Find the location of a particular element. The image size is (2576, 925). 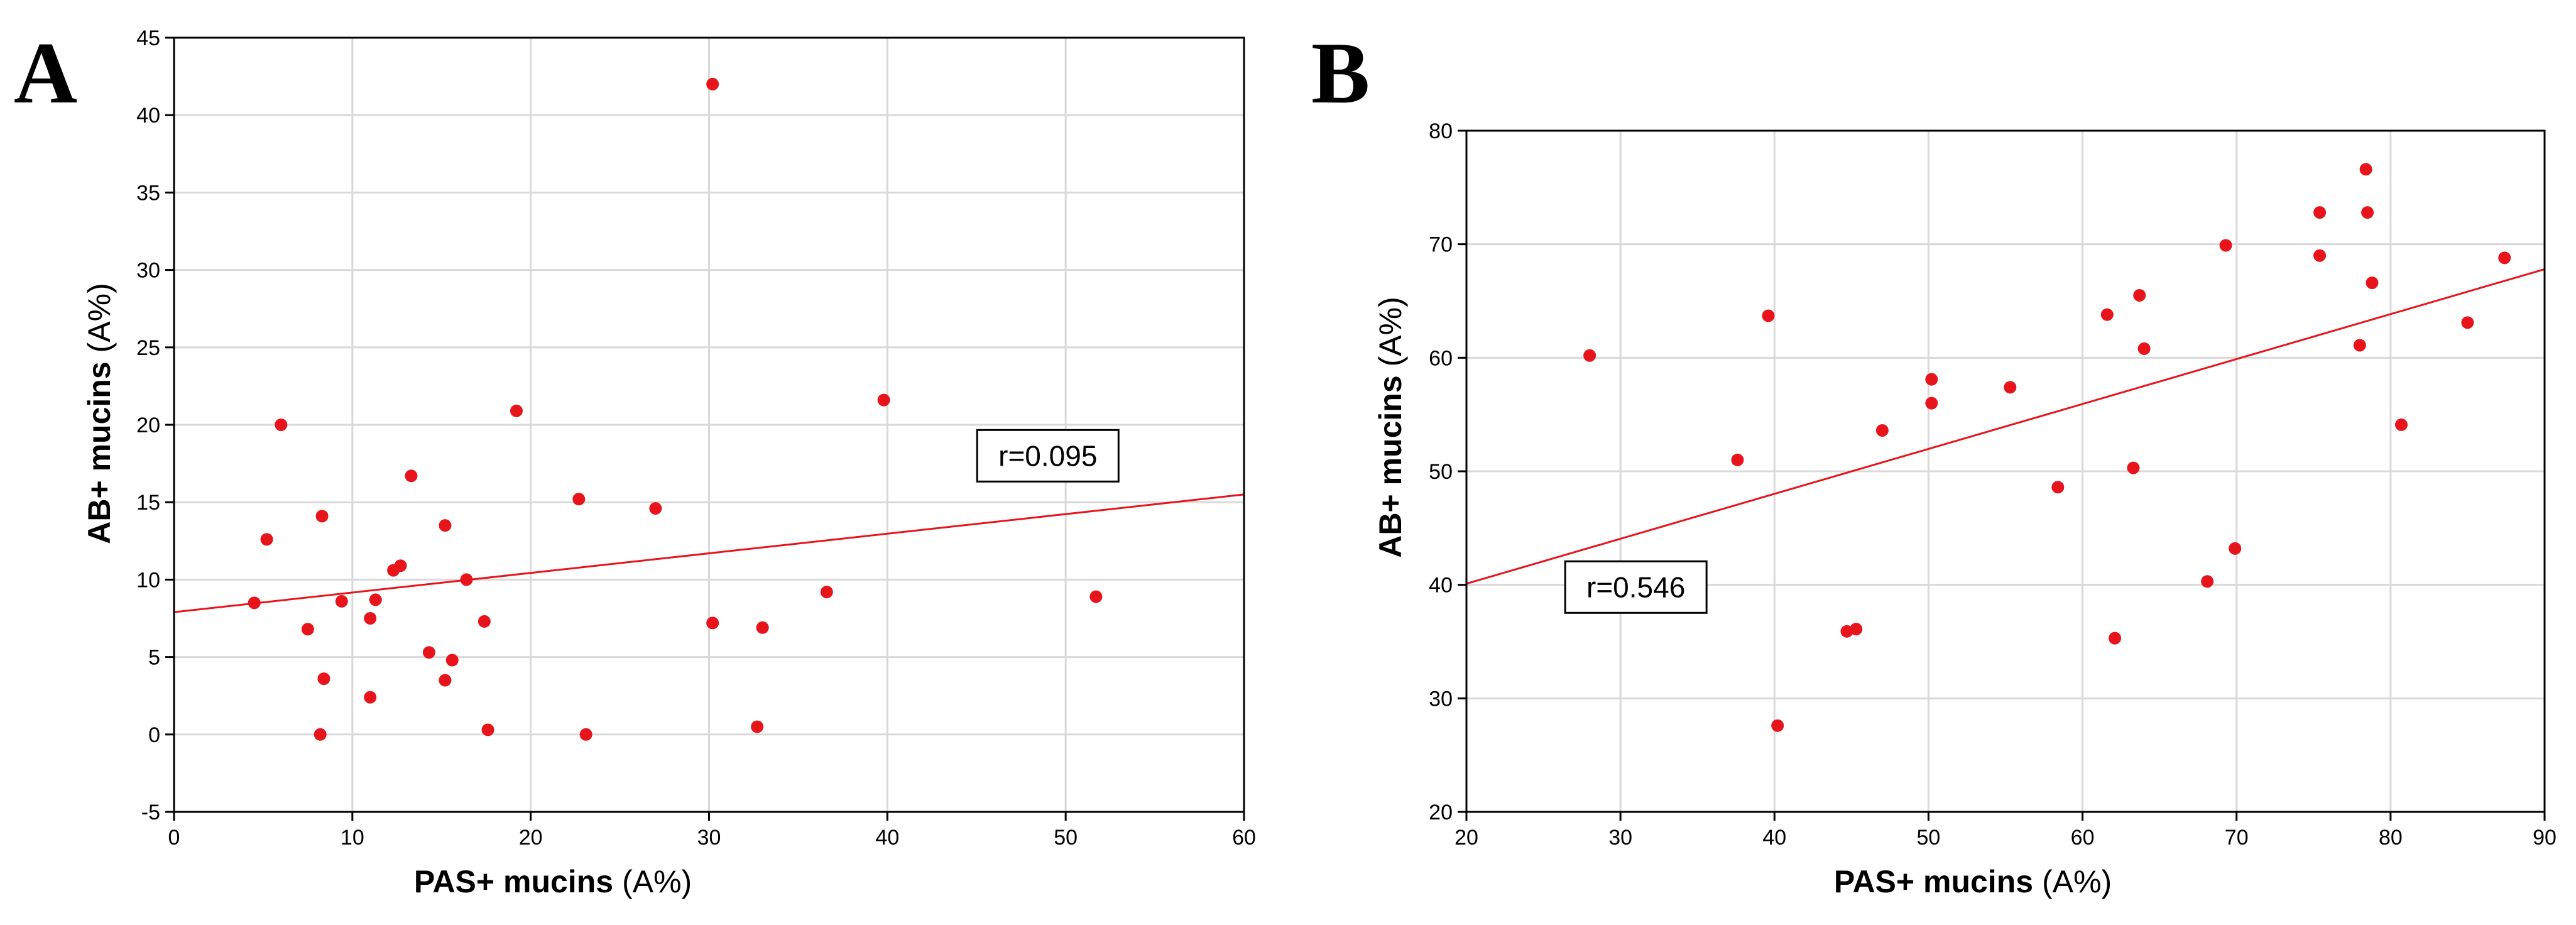

panel-b-ytick-label-5: 70 is located at coordinates (1441, 245).